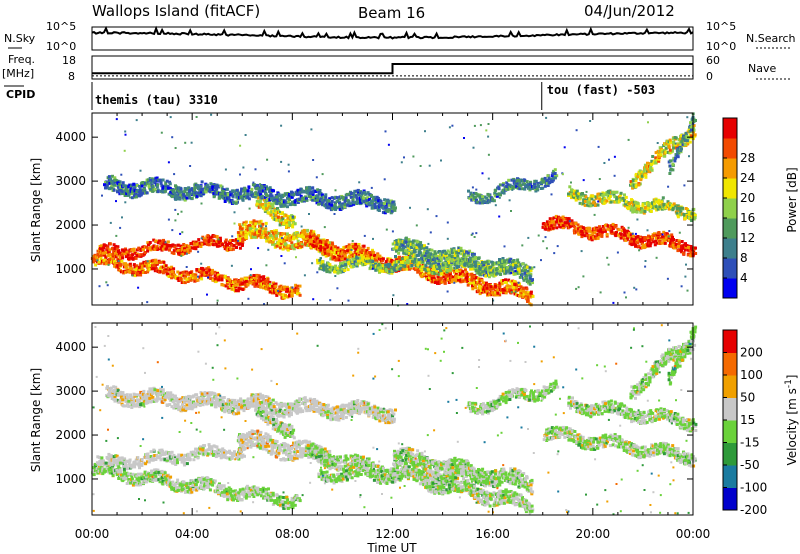 This screenshot has width=800, height=554. What do you see at coordinates (176, 11) in the screenshot?
I see `station-title: Wallops Island (fitACF)` at bounding box center [176, 11].